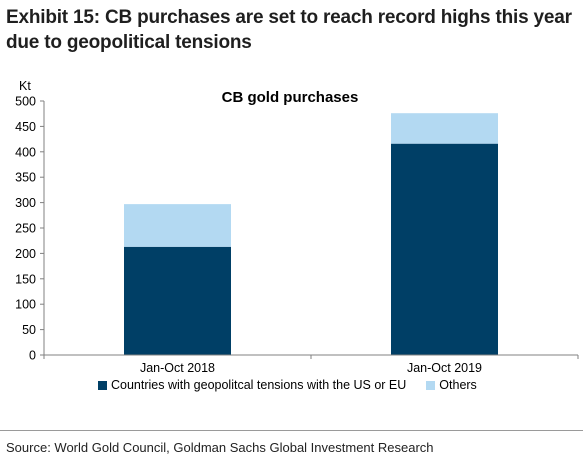 The height and width of the screenshot is (465, 583). I want to click on y-tick-label: 50, so click(29, 330).